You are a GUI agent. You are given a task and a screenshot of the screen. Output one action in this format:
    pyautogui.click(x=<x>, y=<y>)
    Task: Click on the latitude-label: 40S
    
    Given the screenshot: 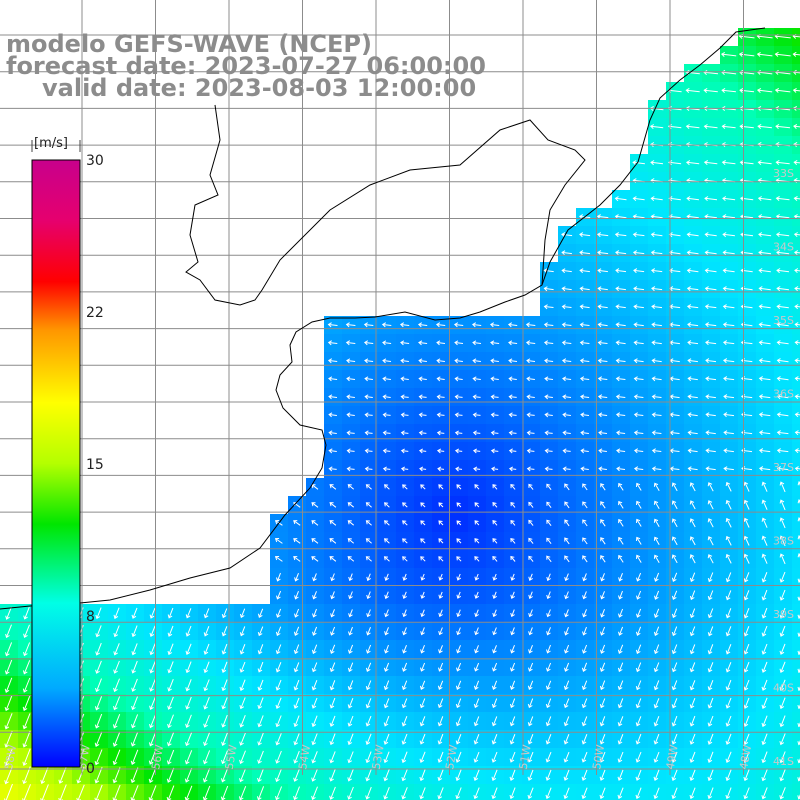 What is the action you would take?
    pyautogui.click(x=783, y=688)
    